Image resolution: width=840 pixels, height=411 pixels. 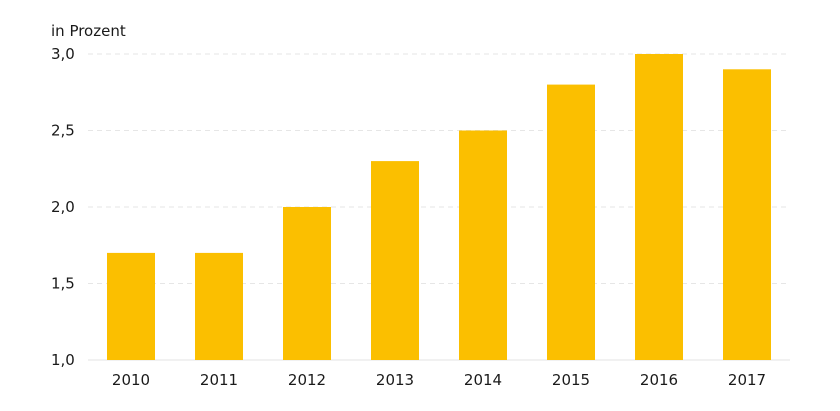 I want to click on x-tick-label: 2011, so click(x=219, y=380).